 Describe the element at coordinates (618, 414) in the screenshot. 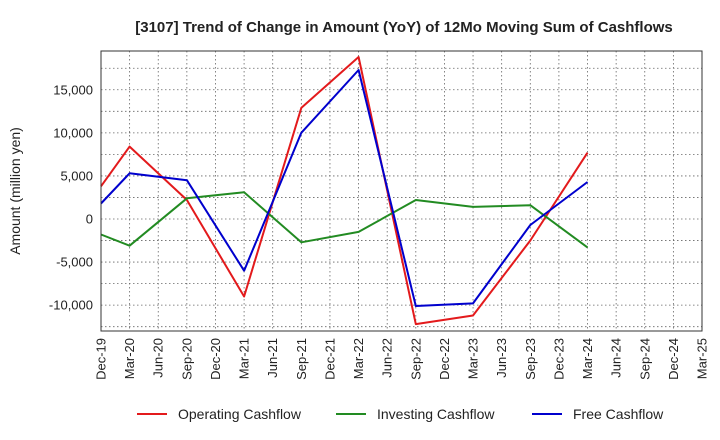

I see `legend-label-free-cashflow: Free Cashflow` at that location.